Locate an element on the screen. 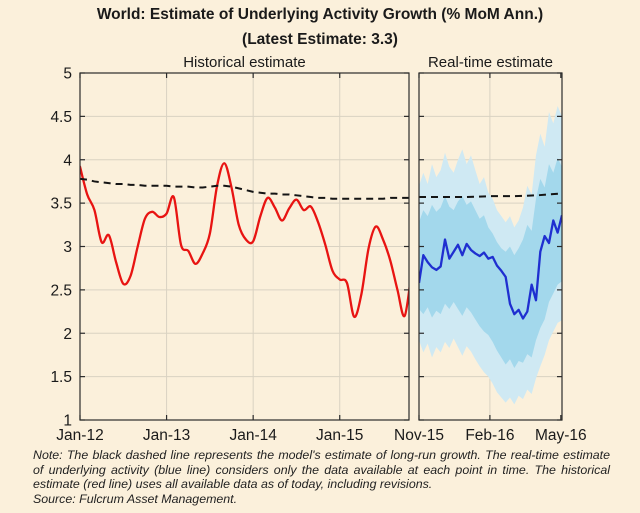  y-tick-label: 1.5 is located at coordinates (61, 377).